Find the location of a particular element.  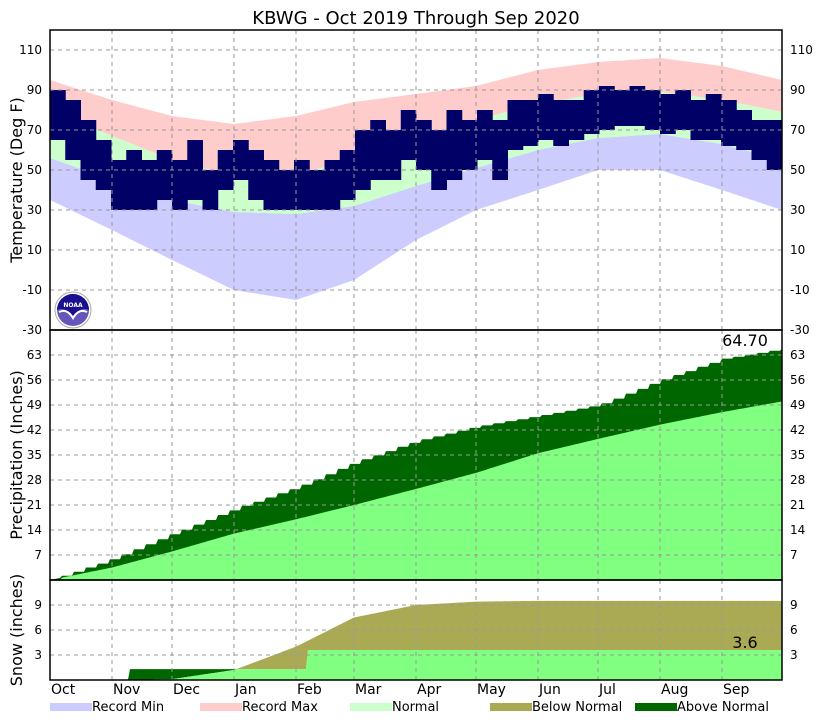

y-tick-label-right: 30 is located at coordinates (797, 210).